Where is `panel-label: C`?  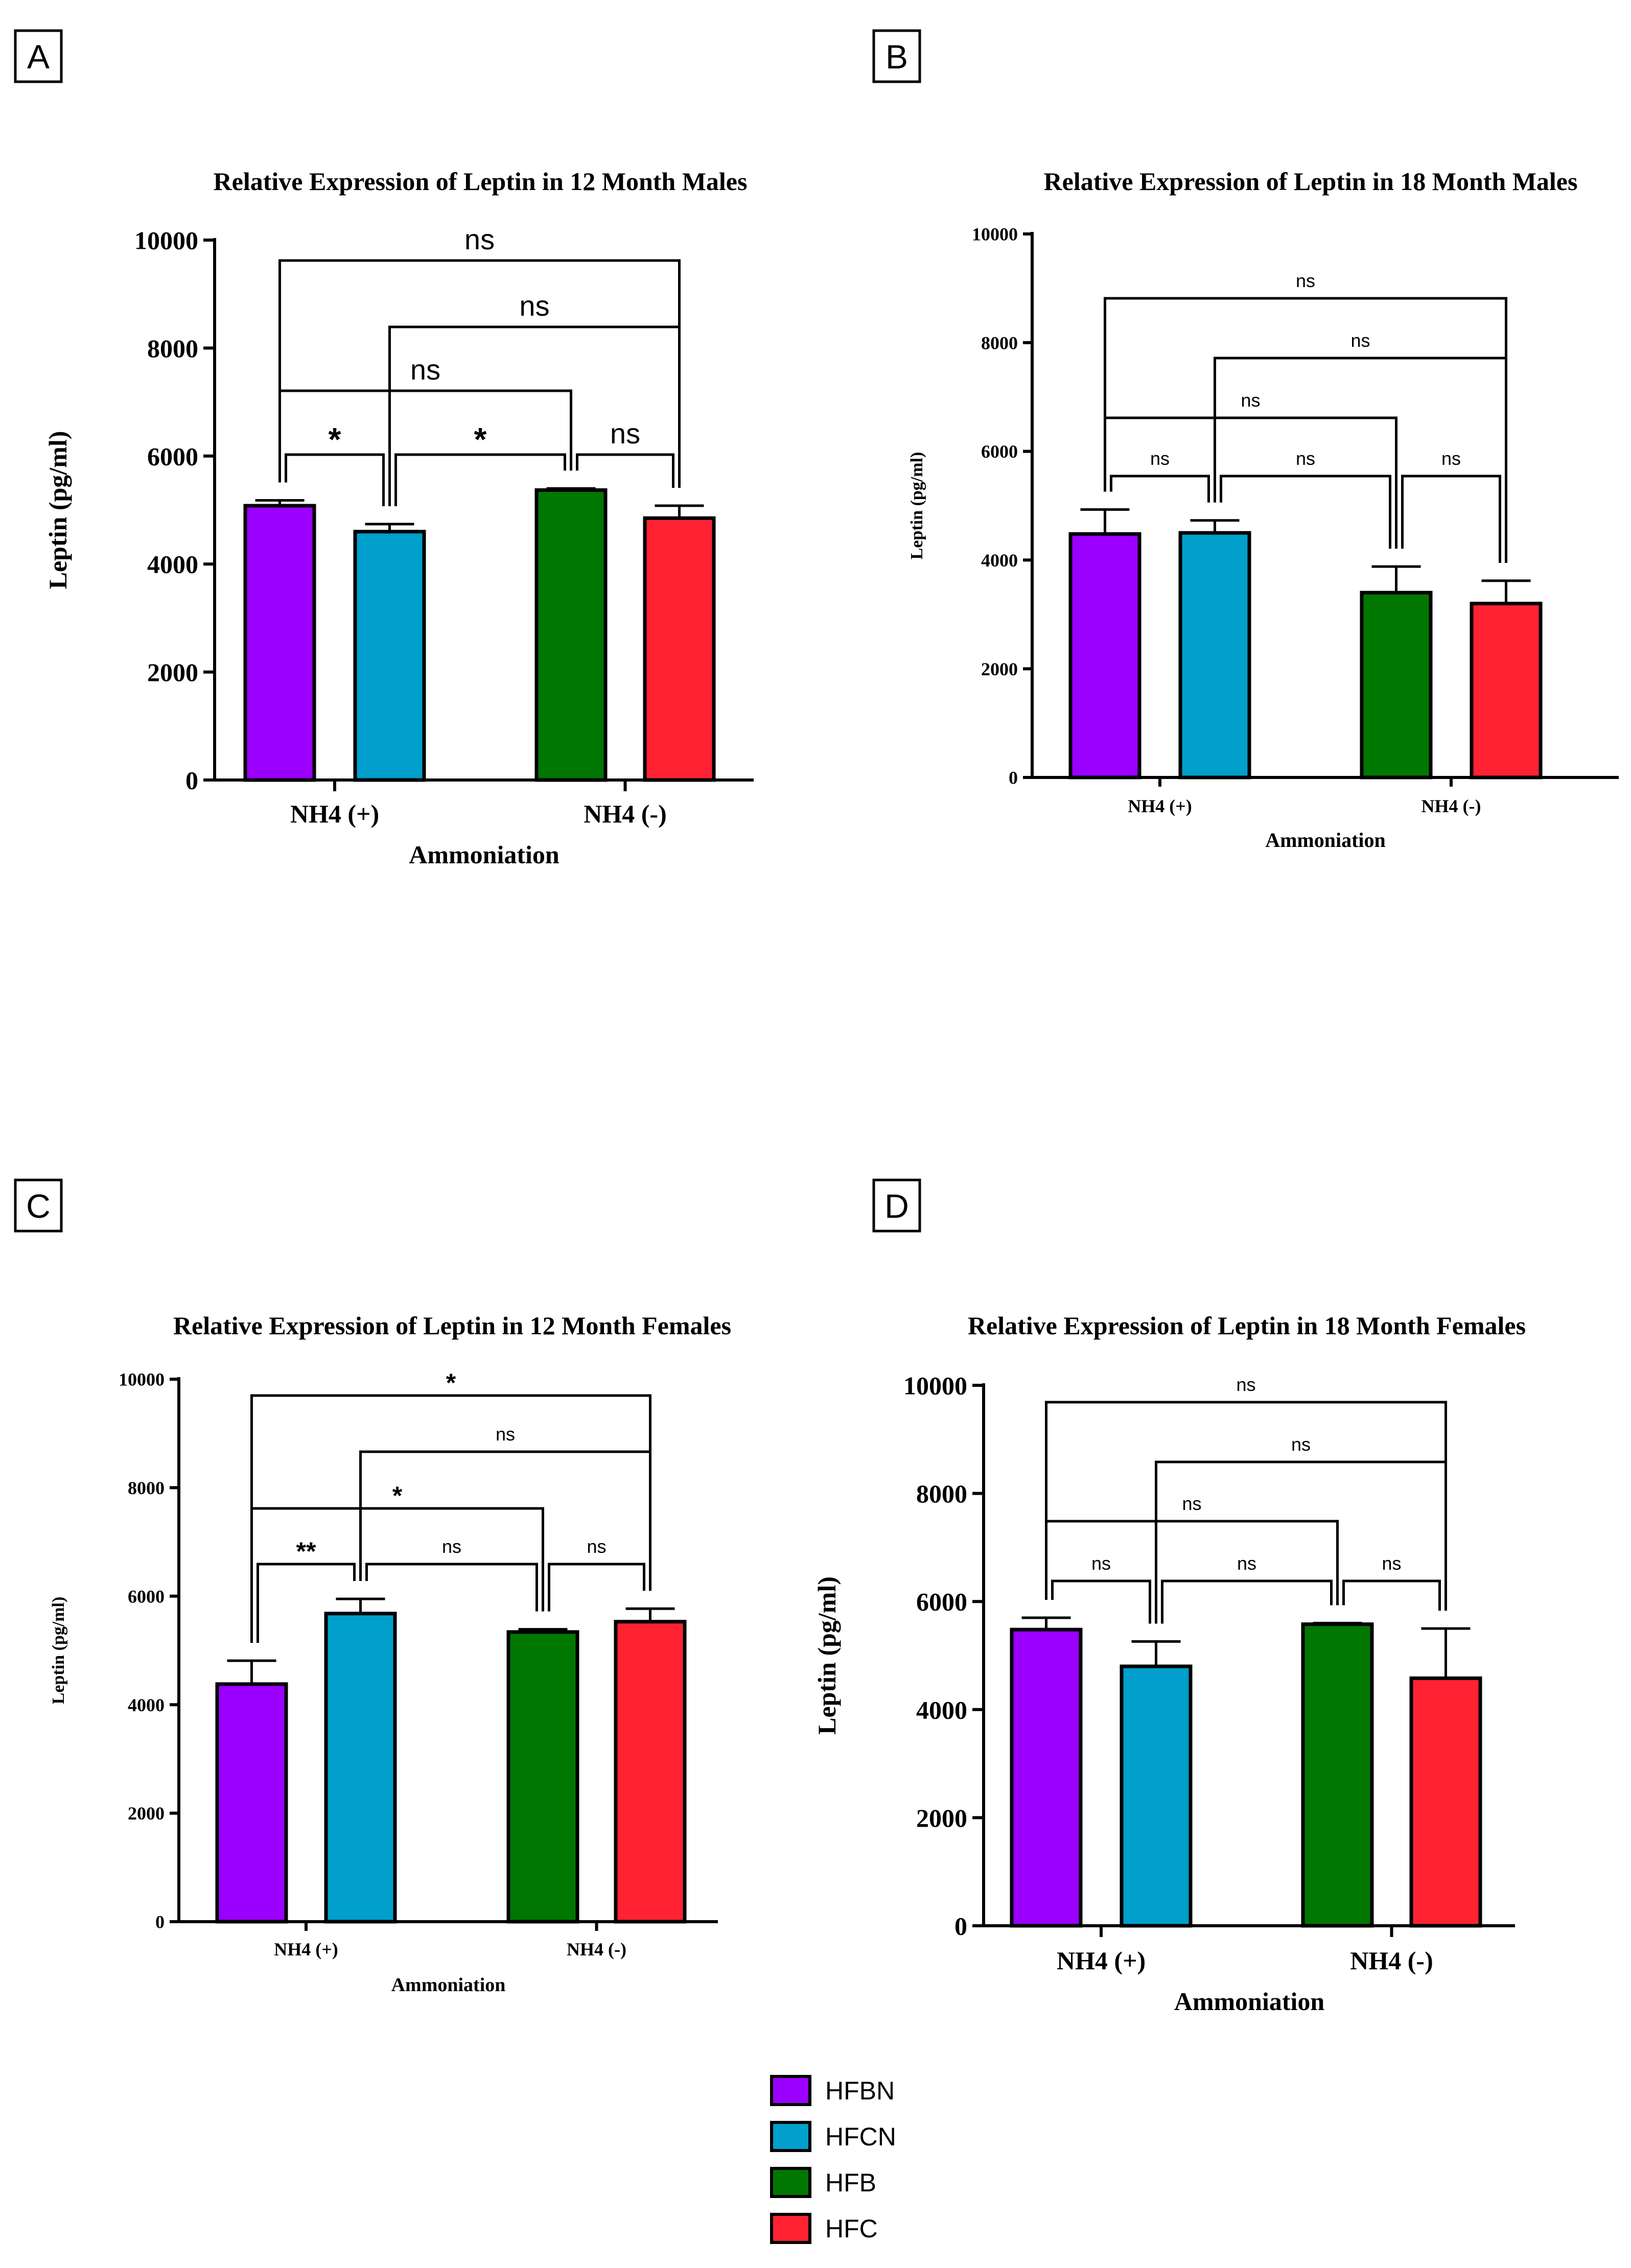
panel-label: C is located at coordinates (38, 1206).